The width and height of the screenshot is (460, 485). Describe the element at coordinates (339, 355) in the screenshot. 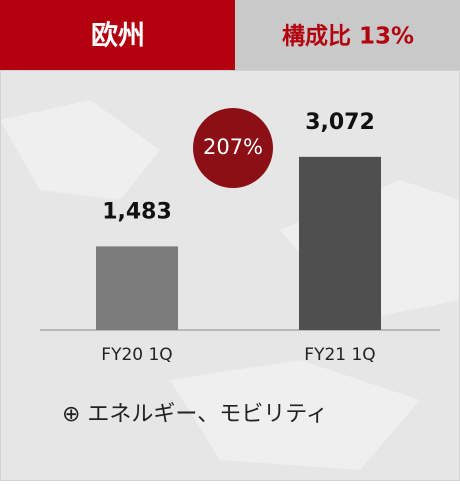

I see `x-tick-label: FY21 1Q` at that location.